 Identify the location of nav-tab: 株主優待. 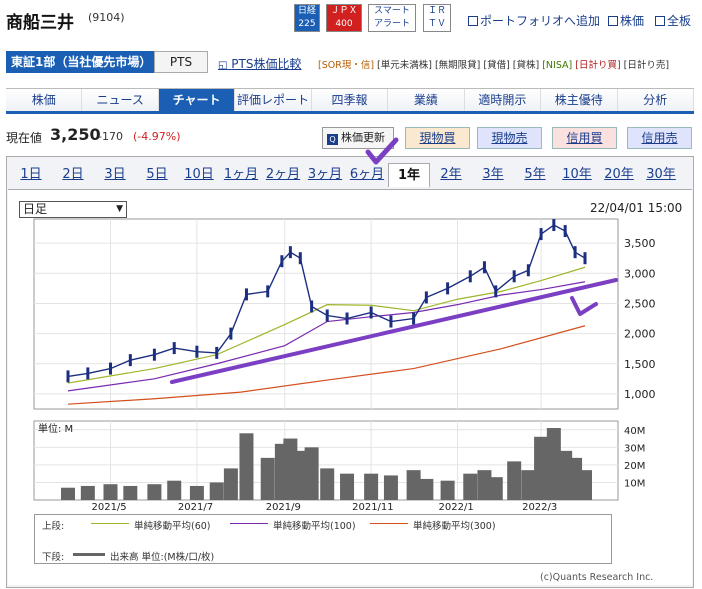
(579, 100).